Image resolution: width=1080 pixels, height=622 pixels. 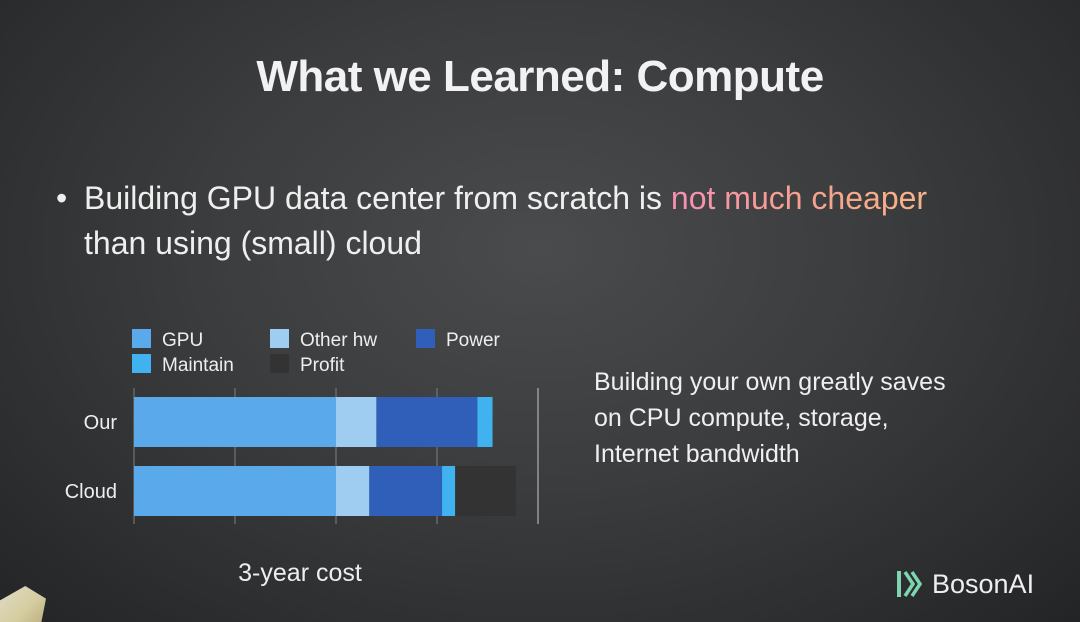 I want to click on category-label: Cloud, so click(x=91, y=492).